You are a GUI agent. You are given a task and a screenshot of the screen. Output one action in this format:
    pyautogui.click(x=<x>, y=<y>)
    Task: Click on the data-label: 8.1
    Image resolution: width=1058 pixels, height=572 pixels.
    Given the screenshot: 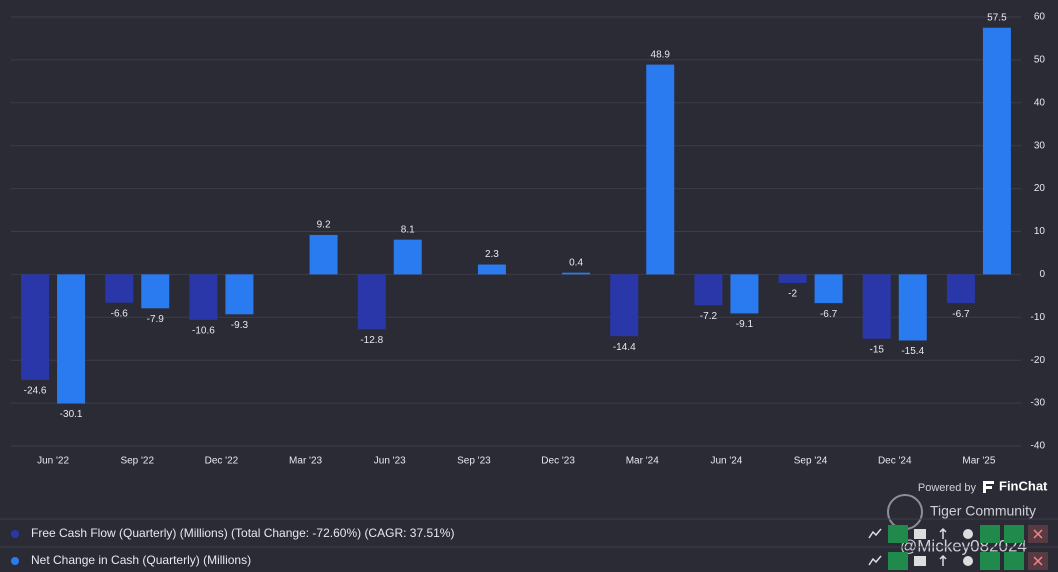 What is the action you would take?
    pyautogui.click(x=408, y=229)
    